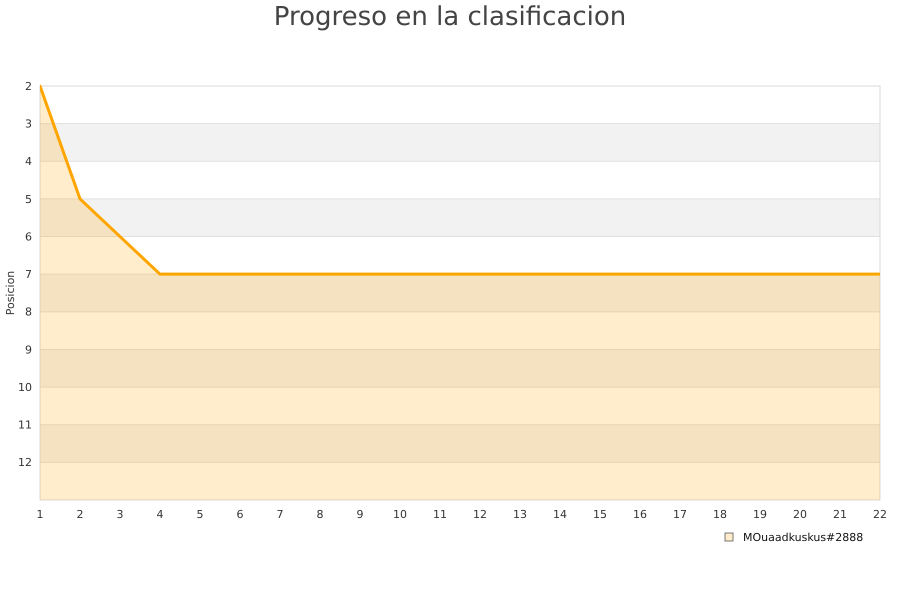 This screenshot has height=600, width=900. Describe the element at coordinates (28, 275) in the screenshot. I see `y-tick-label: 7` at that location.